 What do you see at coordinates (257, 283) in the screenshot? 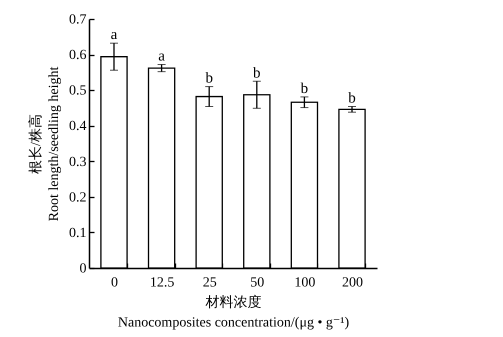
I see `x-tick-label: 50` at bounding box center [257, 283].